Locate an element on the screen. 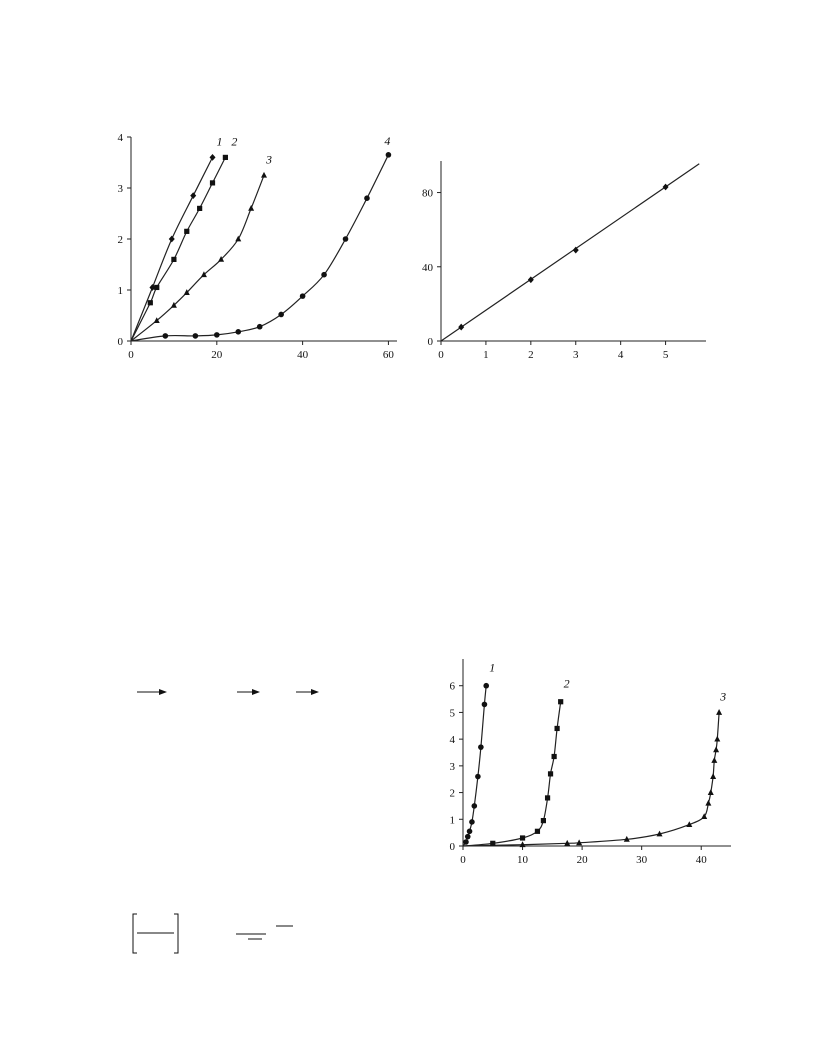 Image resolution: width=816 pixels, height=1056 pixels. right-bracket-icon is located at coordinates (176, 933).